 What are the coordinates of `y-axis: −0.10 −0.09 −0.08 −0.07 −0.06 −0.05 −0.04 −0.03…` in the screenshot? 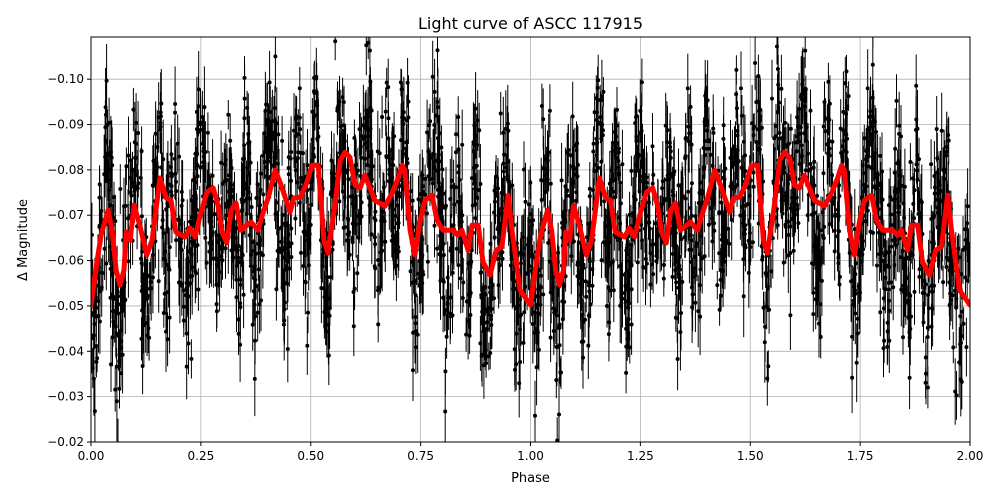 It's located at (69, 260).